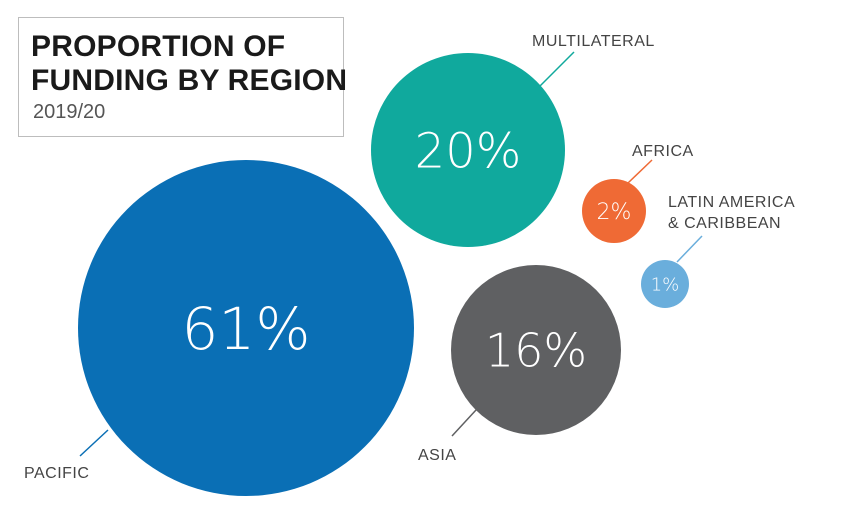 The width and height of the screenshot is (858, 524). I want to click on bubble-latin-america-and-caribbean, so click(665, 284).